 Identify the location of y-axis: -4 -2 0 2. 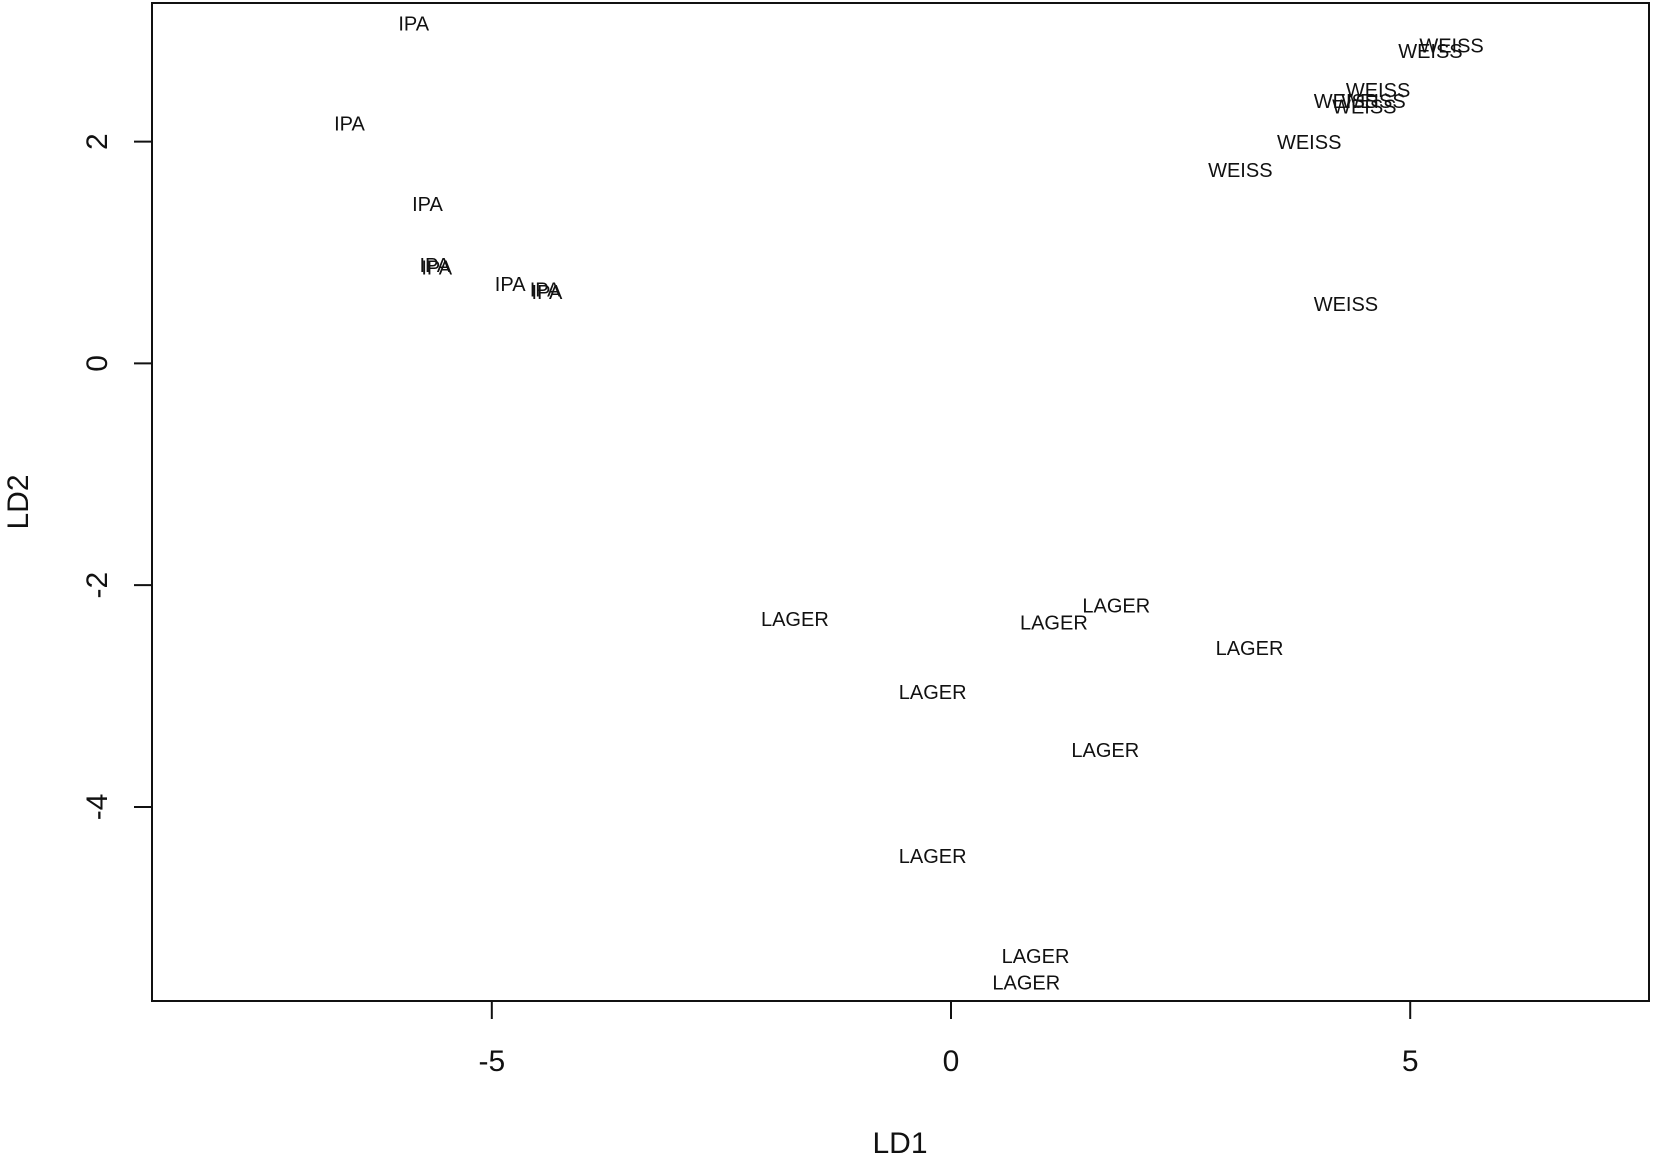
(117, 477).